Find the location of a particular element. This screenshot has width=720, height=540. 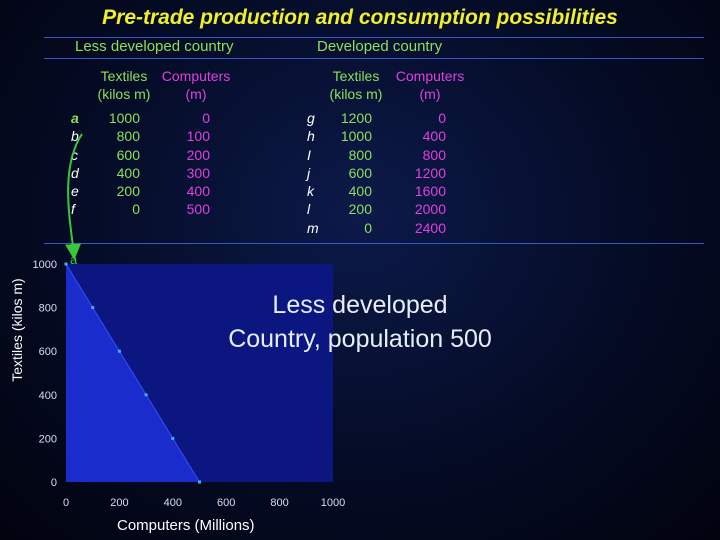

country-annotation: Less developed Country, population 500 is located at coordinates (360, 322).